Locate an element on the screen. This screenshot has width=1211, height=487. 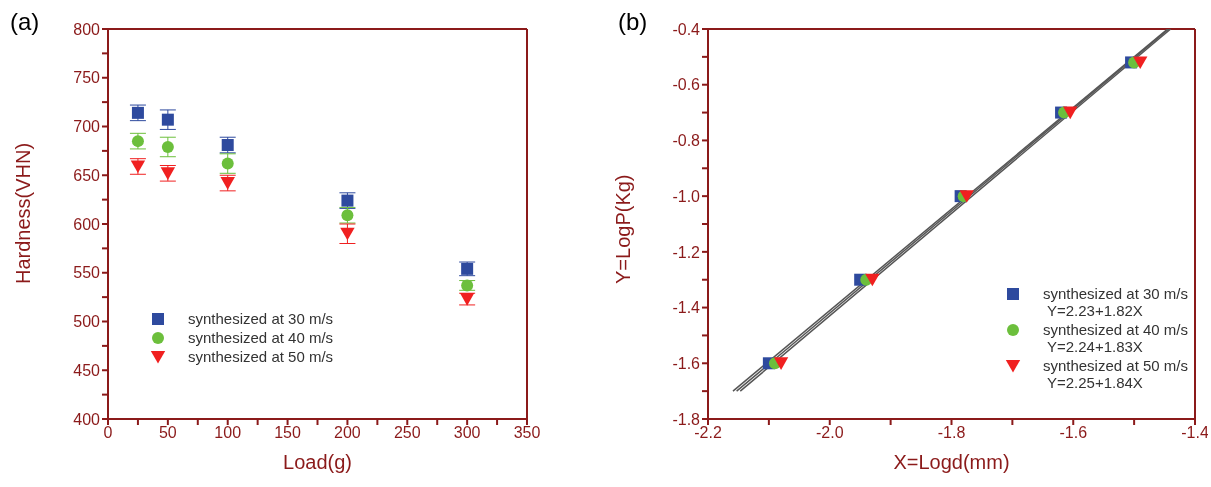
x-tick-label: 250 is located at coordinates (407, 433).